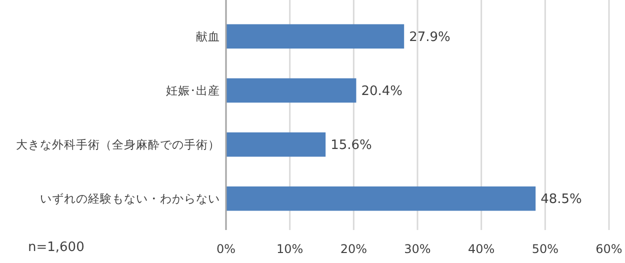 The height and width of the screenshot is (263, 625). What do you see at coordinates (290, 249) in the screenshot?
I see `x-tick-label: 10%` at bounding box center [290, 249].